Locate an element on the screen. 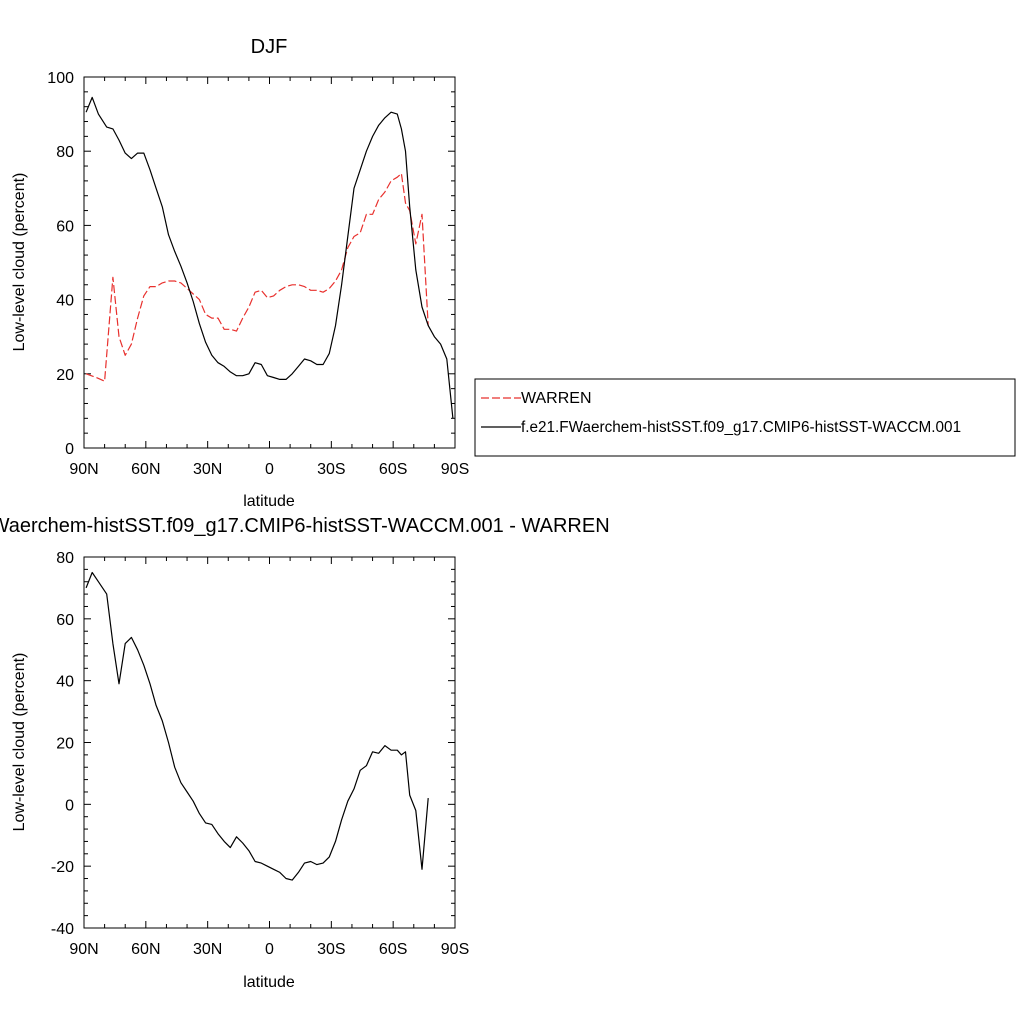  bottom-series-line-difference is located at coordinates (257, 726).